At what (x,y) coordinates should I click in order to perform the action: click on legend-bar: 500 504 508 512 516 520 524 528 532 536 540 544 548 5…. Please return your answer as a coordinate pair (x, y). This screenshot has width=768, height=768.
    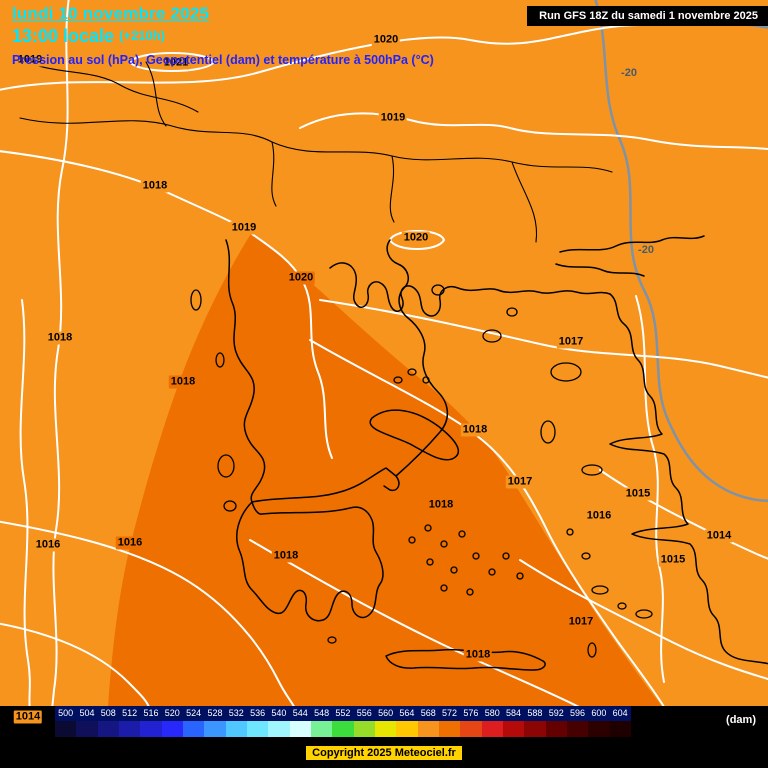
    Looking at the image, I should click on (384, 737).